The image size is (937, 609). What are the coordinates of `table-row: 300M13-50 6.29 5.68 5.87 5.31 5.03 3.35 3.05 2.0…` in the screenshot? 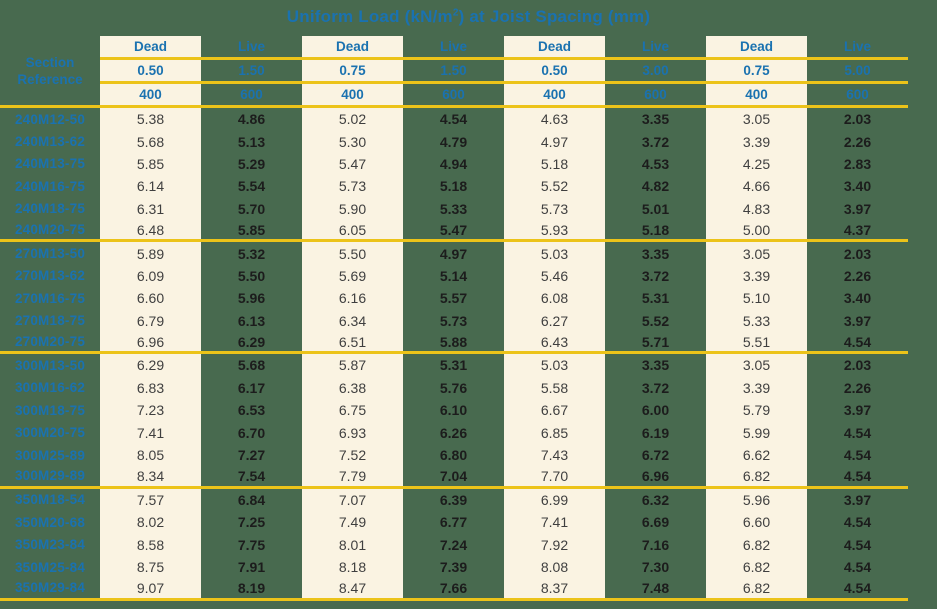 It's located at (454, 365).